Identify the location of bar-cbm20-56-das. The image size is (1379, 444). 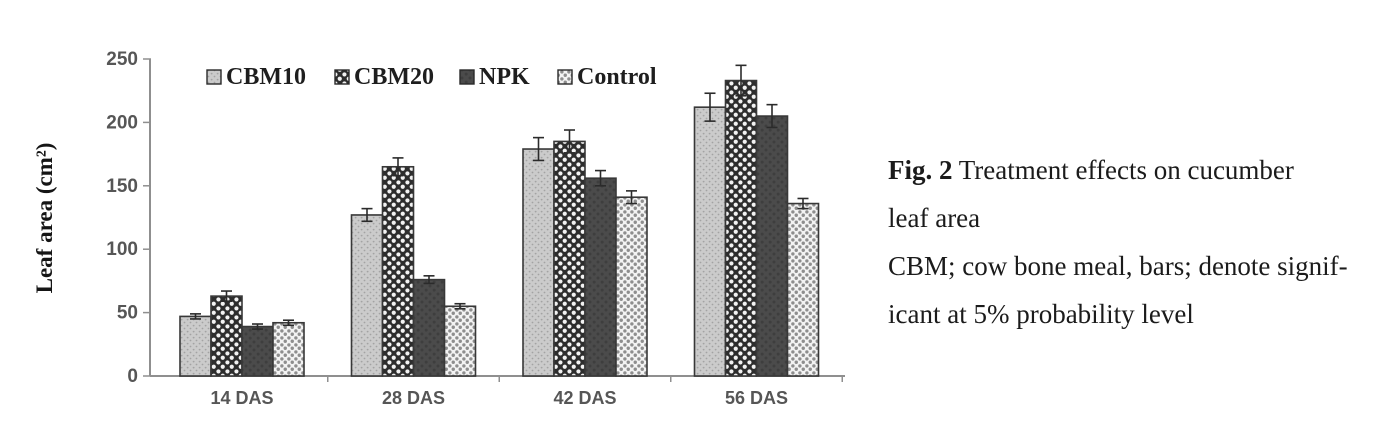
(741, 228).